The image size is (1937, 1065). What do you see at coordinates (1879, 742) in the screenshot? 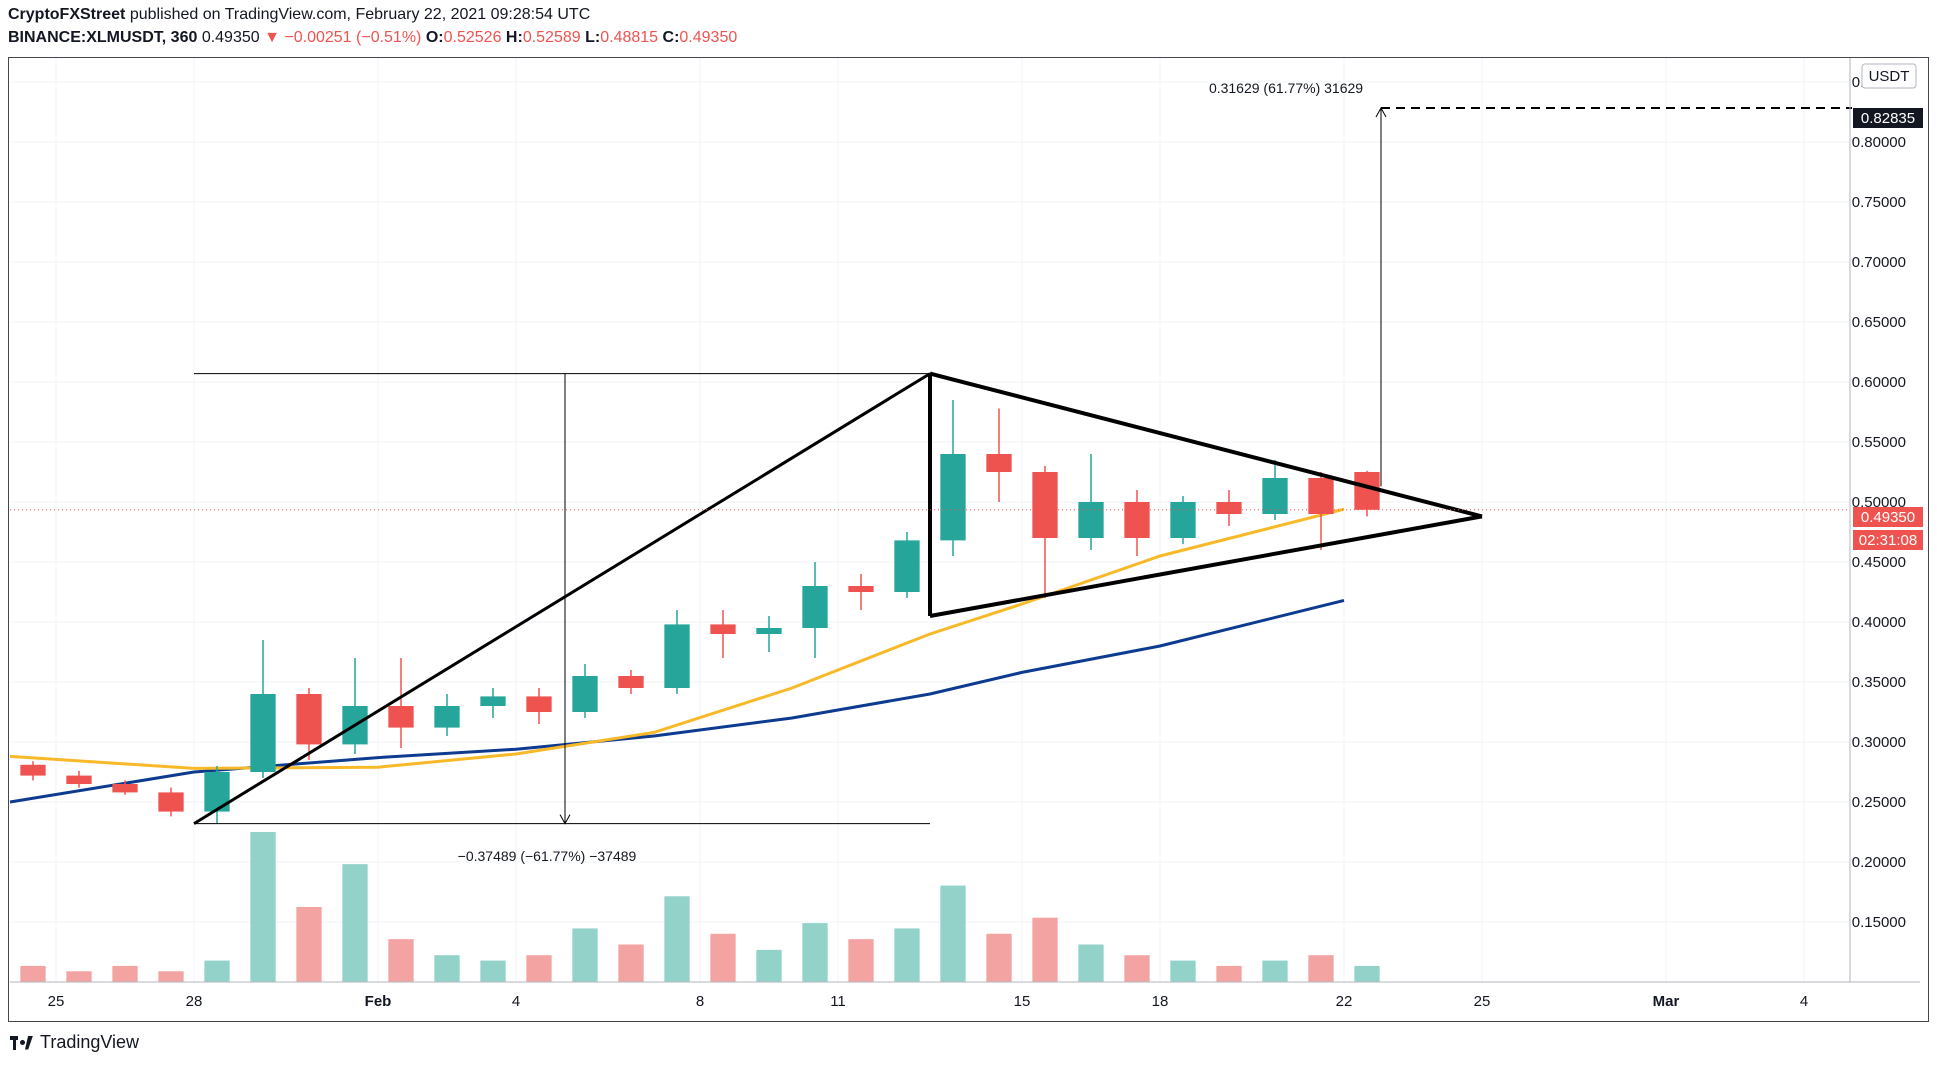
I see `price-tick-label: 0.30000` at bounding box center [1879, 742].